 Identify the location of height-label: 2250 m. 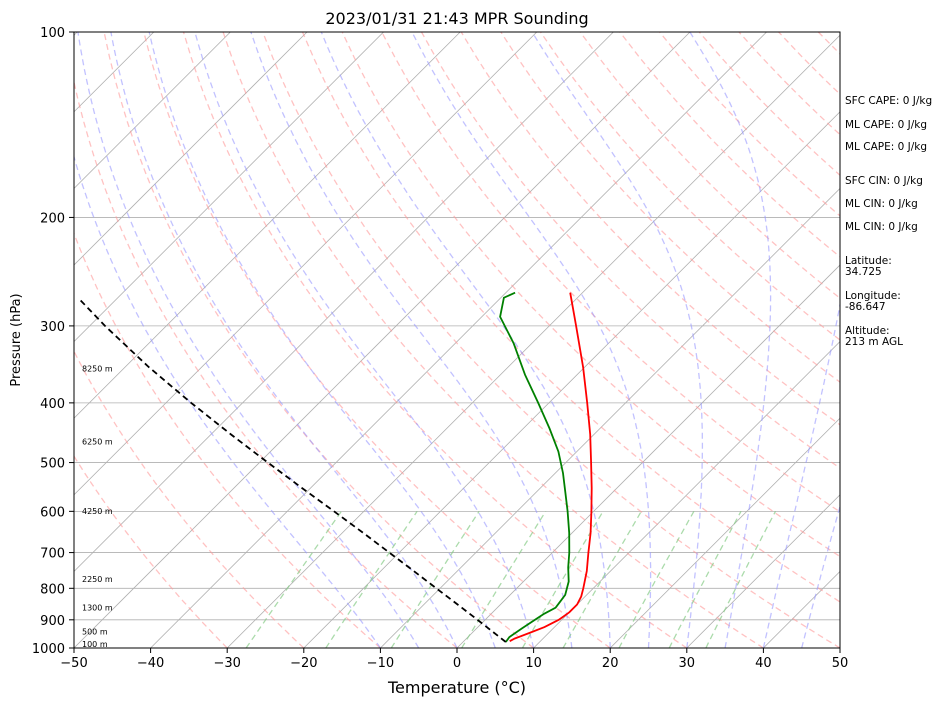
(97, 579).